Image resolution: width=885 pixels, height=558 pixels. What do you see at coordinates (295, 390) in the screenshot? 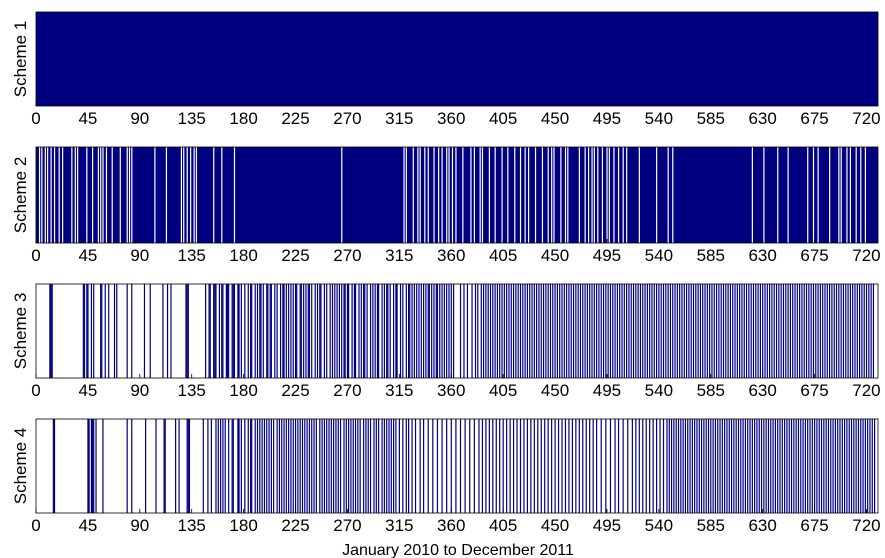
I see `x-tick-label: 225` at bounding box center [295, 390].